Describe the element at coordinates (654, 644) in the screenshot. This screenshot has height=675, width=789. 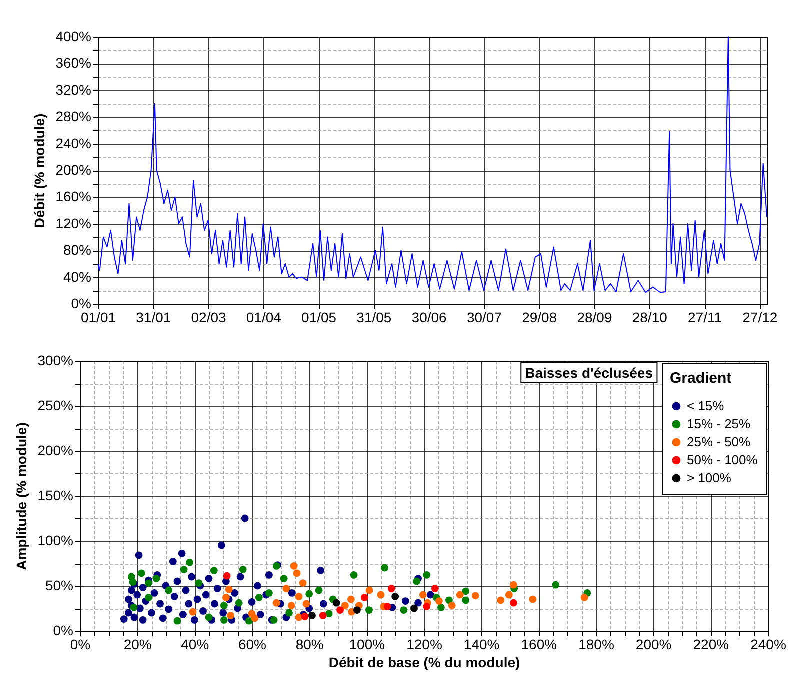
I see `x-tick-label: 200%` at that location.